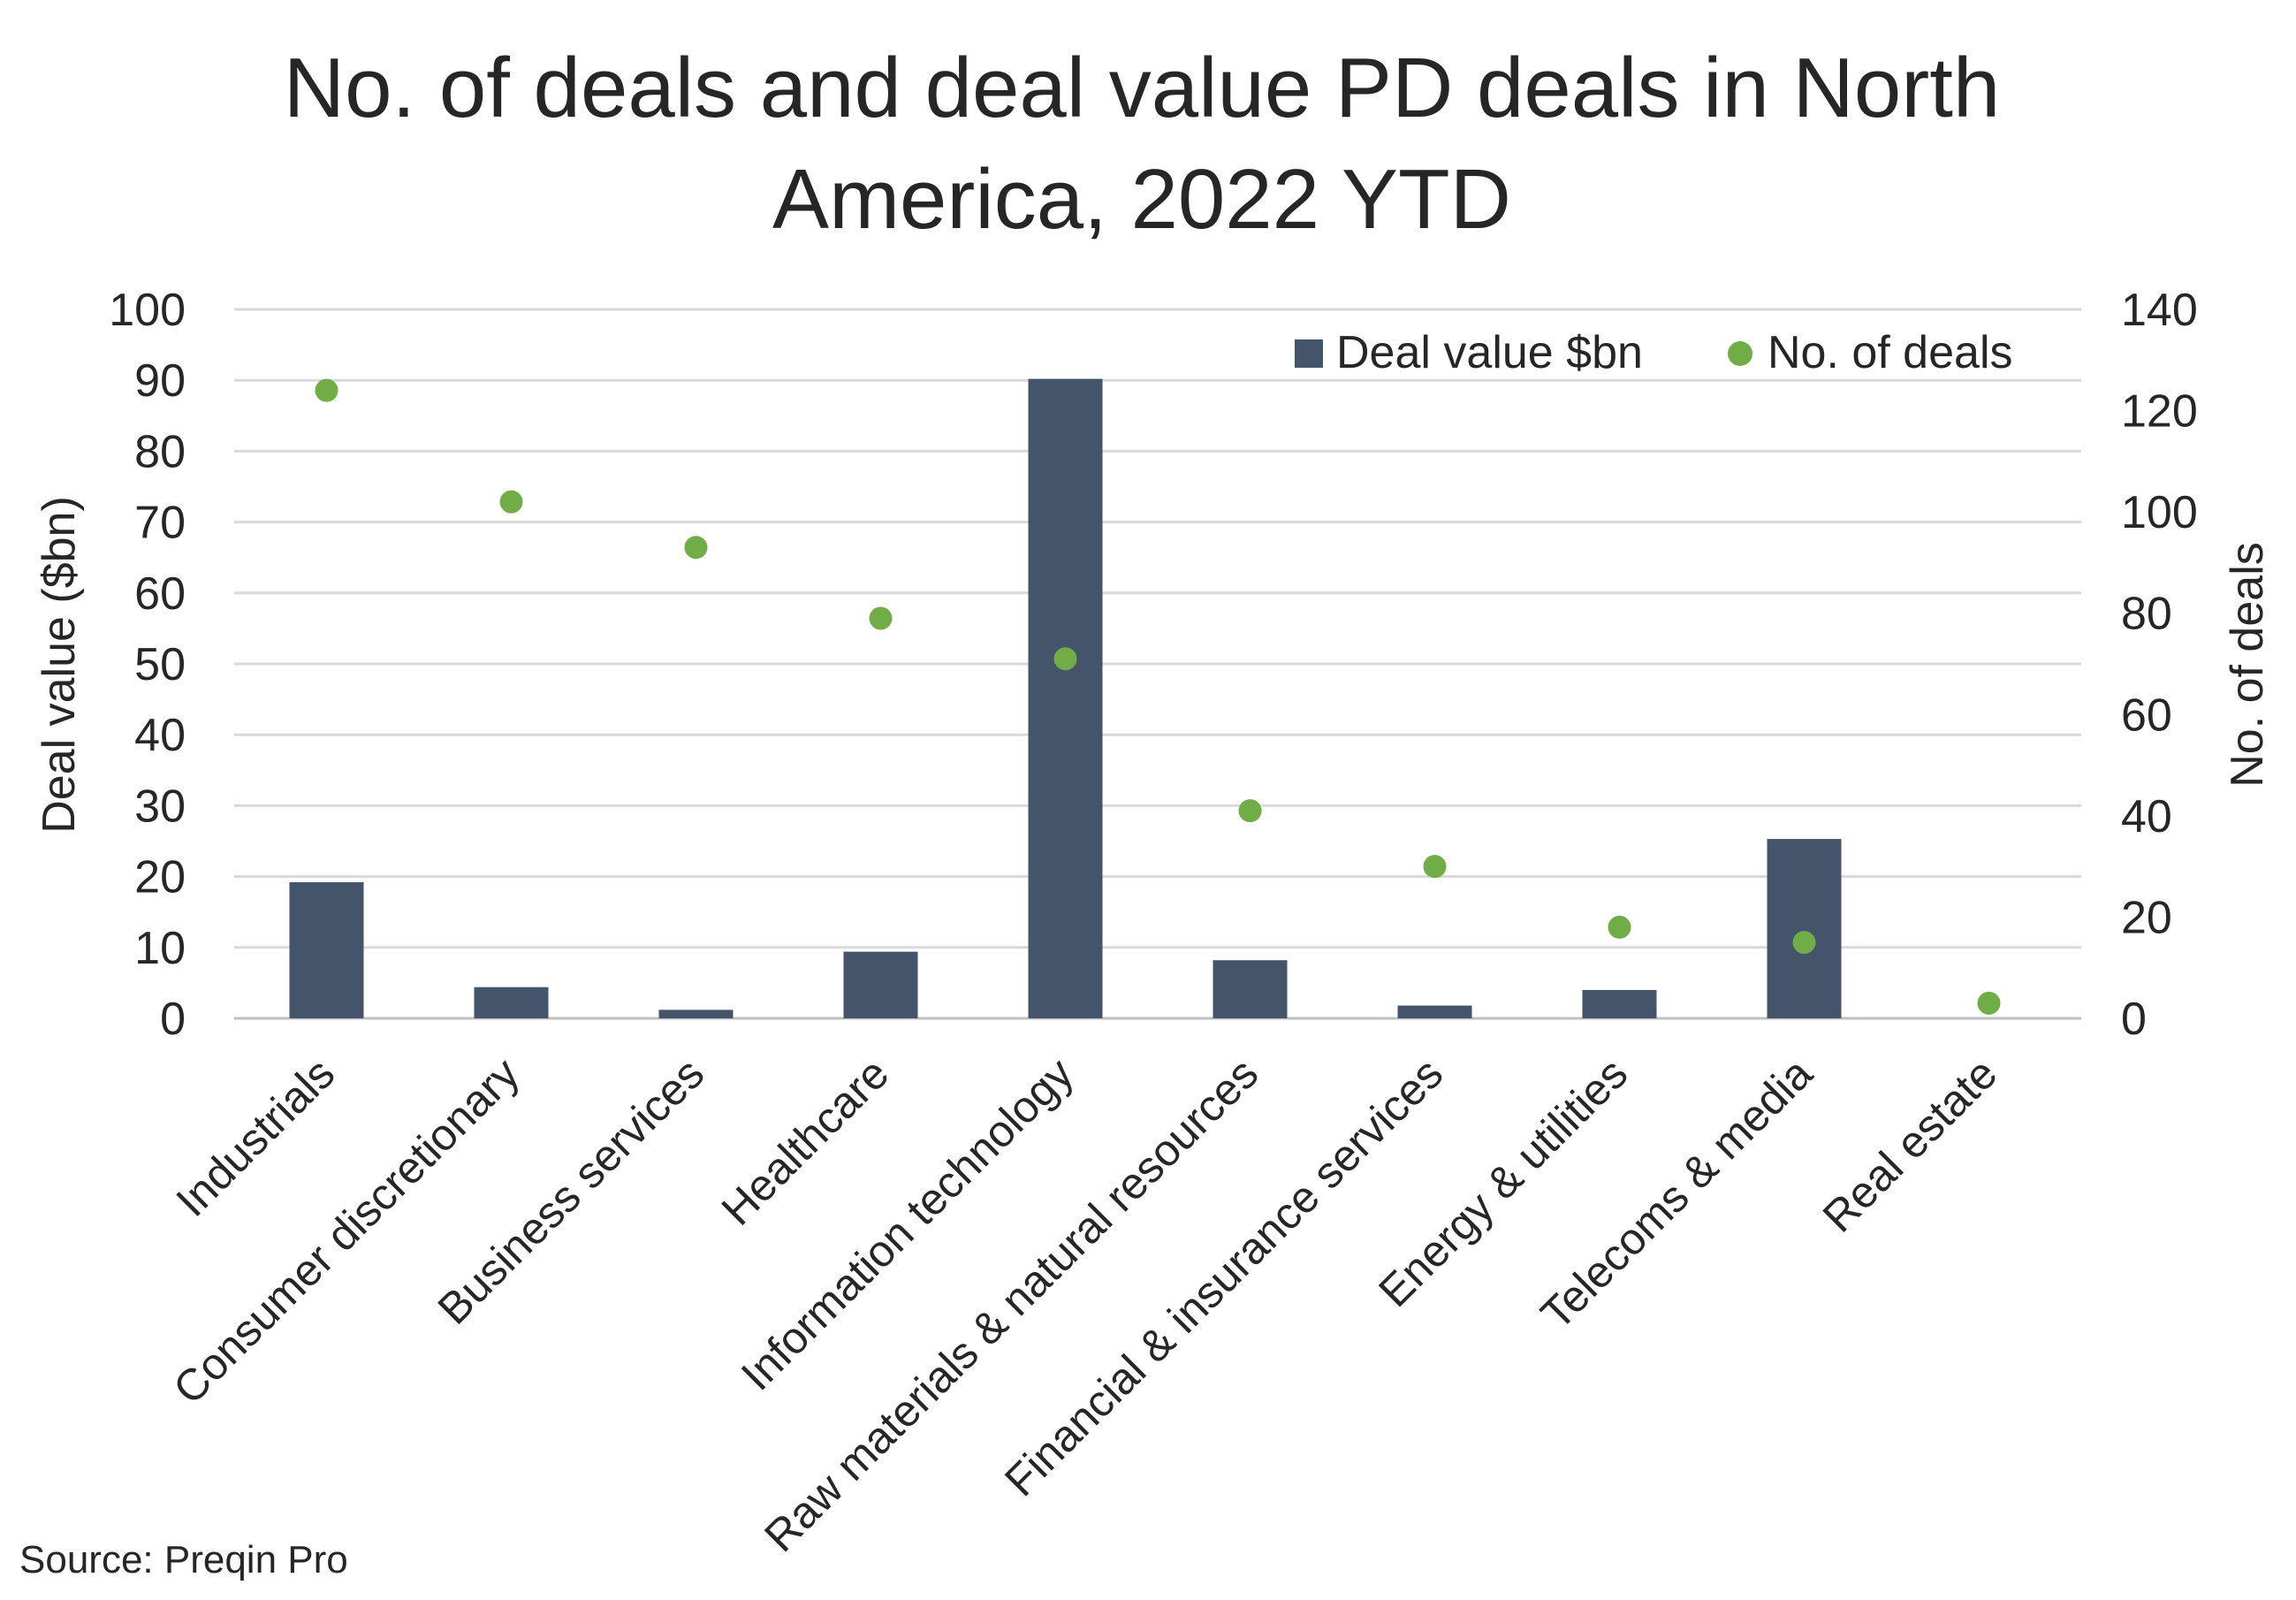  What do you see at coordinates (2147, 816) in the screenshot?
I see `right-tick-label: 40` at bounding box center [2147, 816].